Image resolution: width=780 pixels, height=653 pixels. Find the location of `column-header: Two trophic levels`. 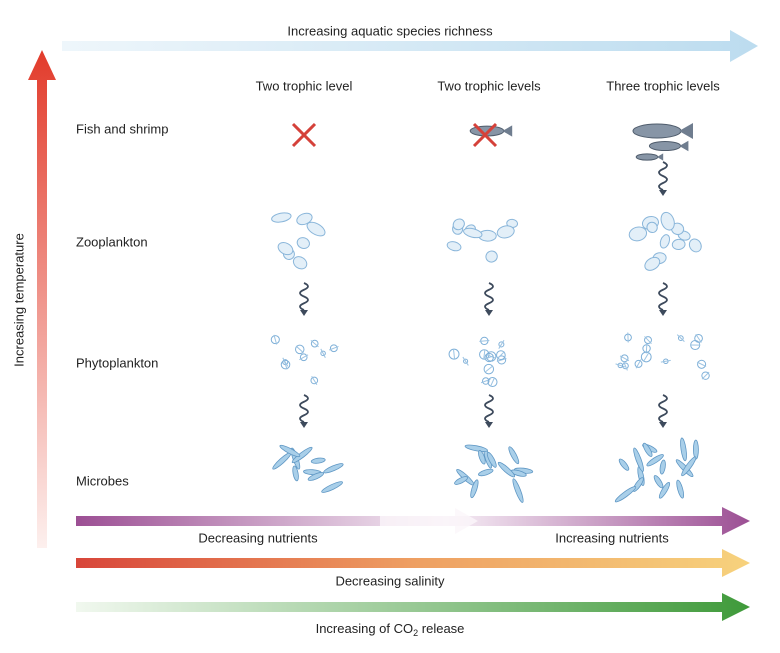

column-header: Two trophic levels is located at coordinates (489, 85).